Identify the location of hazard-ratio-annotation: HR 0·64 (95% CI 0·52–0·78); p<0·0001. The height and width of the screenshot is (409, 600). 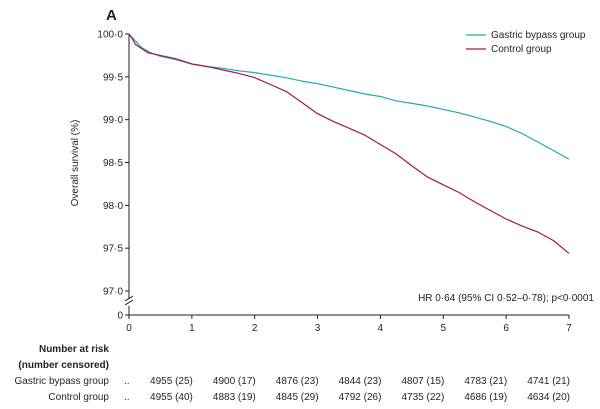
(506, 298).